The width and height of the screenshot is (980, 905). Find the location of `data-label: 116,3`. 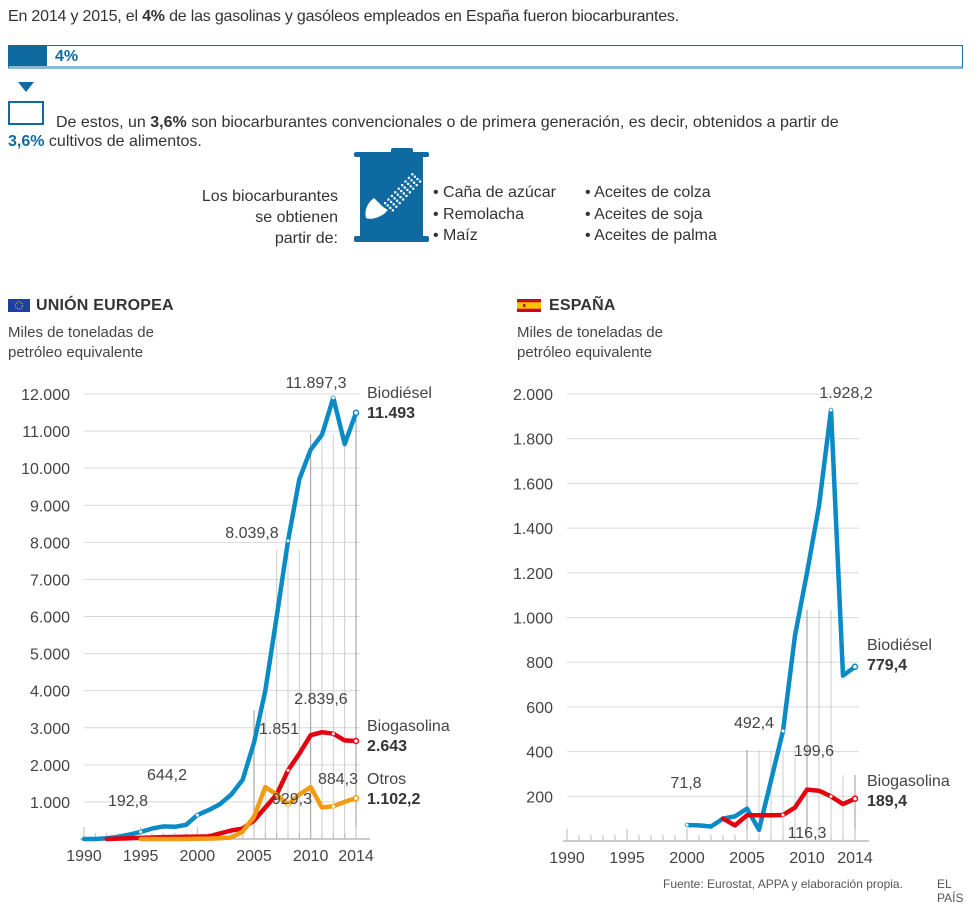

data-label: 116,3 is located at coordinates (807, 833).